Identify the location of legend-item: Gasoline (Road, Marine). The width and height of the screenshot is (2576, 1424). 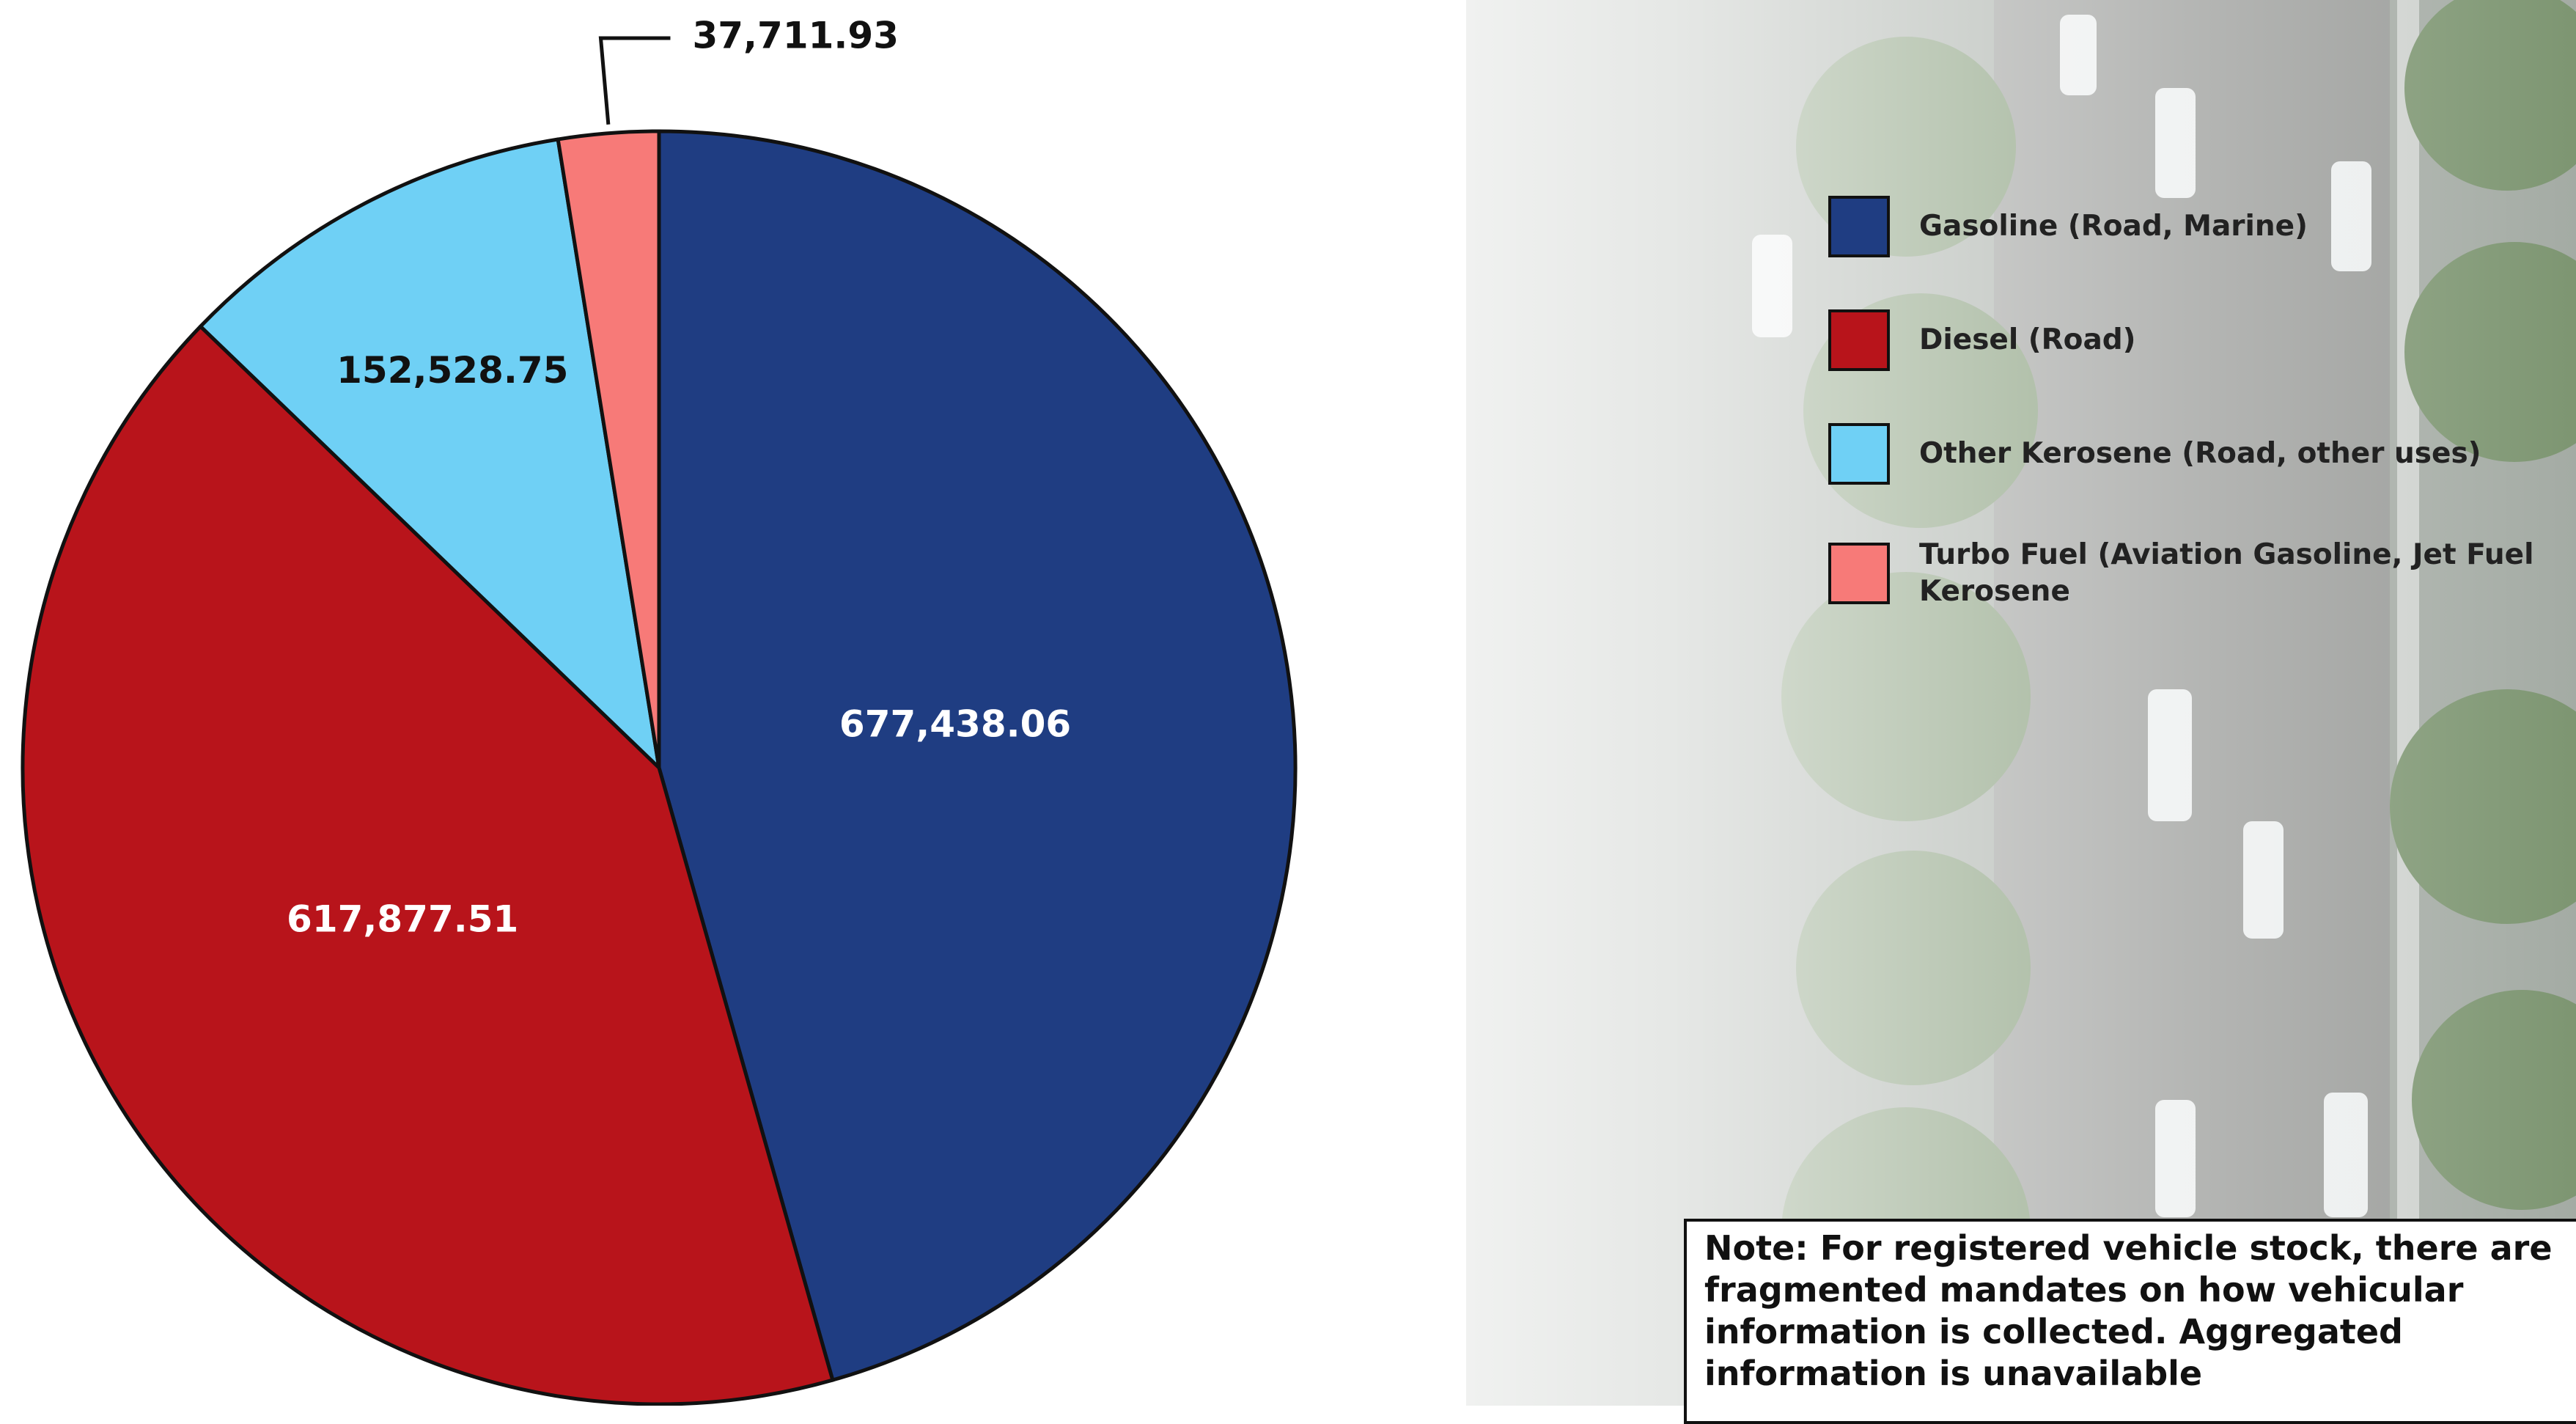
(2198, 226).